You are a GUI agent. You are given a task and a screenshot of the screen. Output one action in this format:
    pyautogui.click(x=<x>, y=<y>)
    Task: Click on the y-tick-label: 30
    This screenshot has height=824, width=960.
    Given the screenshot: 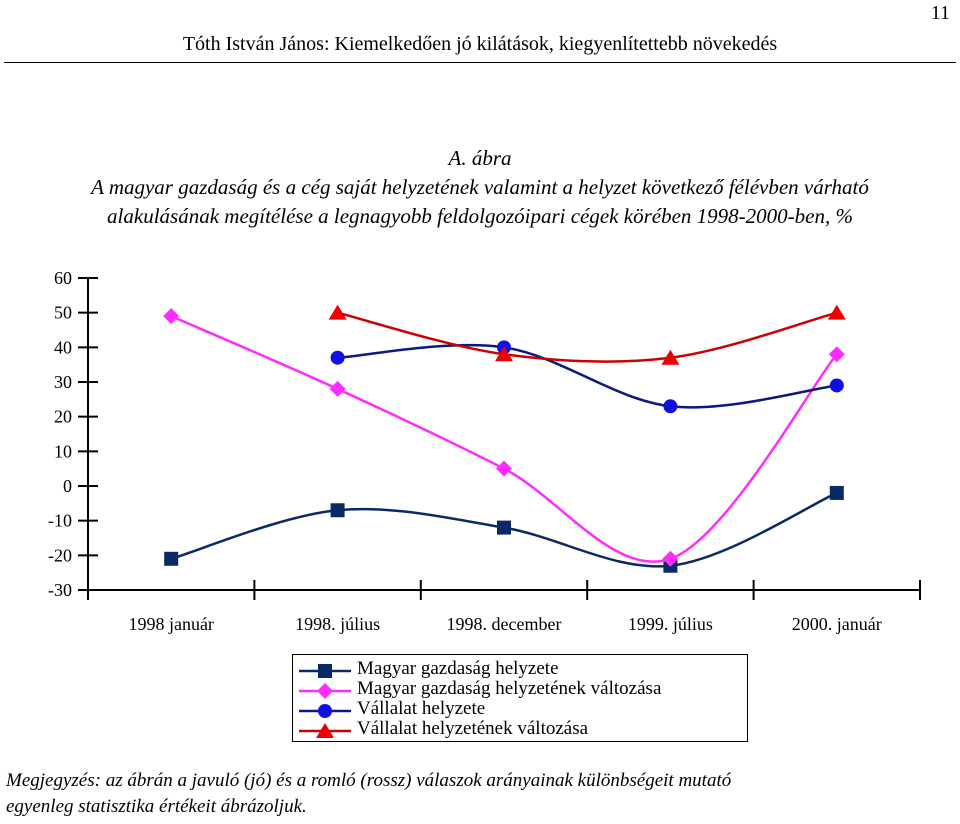 What is the action you would take?
    pyautogui.click(x=63, y=382)
    